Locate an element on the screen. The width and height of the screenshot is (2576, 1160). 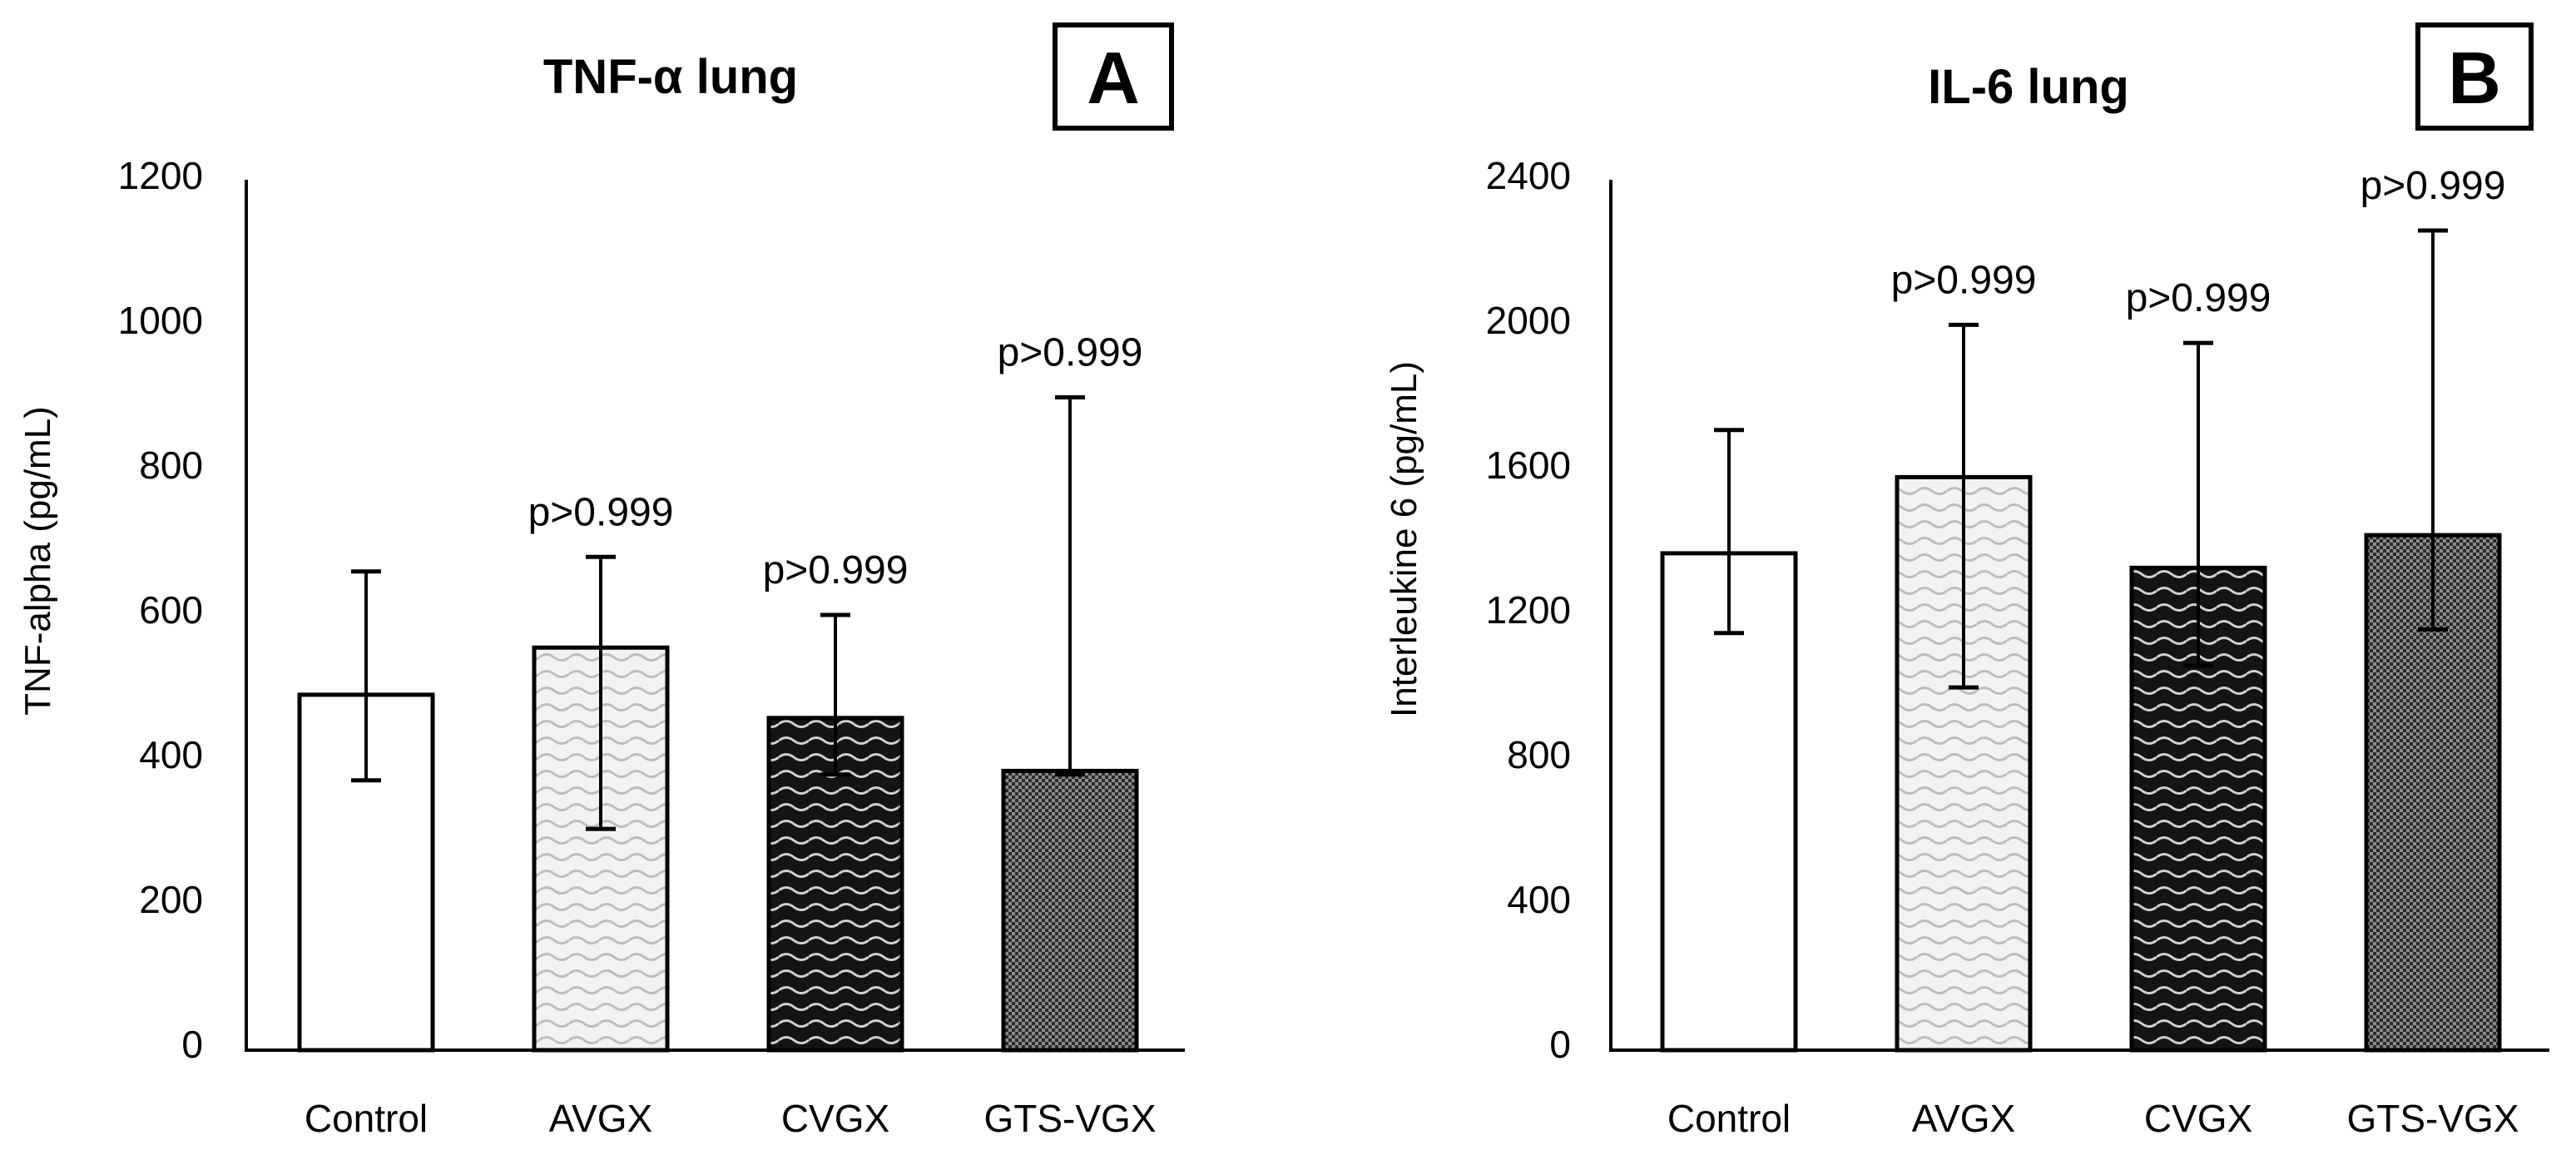
panel-b-p-value-avgx: p>0.999 is located at coordinates (1964, 280).